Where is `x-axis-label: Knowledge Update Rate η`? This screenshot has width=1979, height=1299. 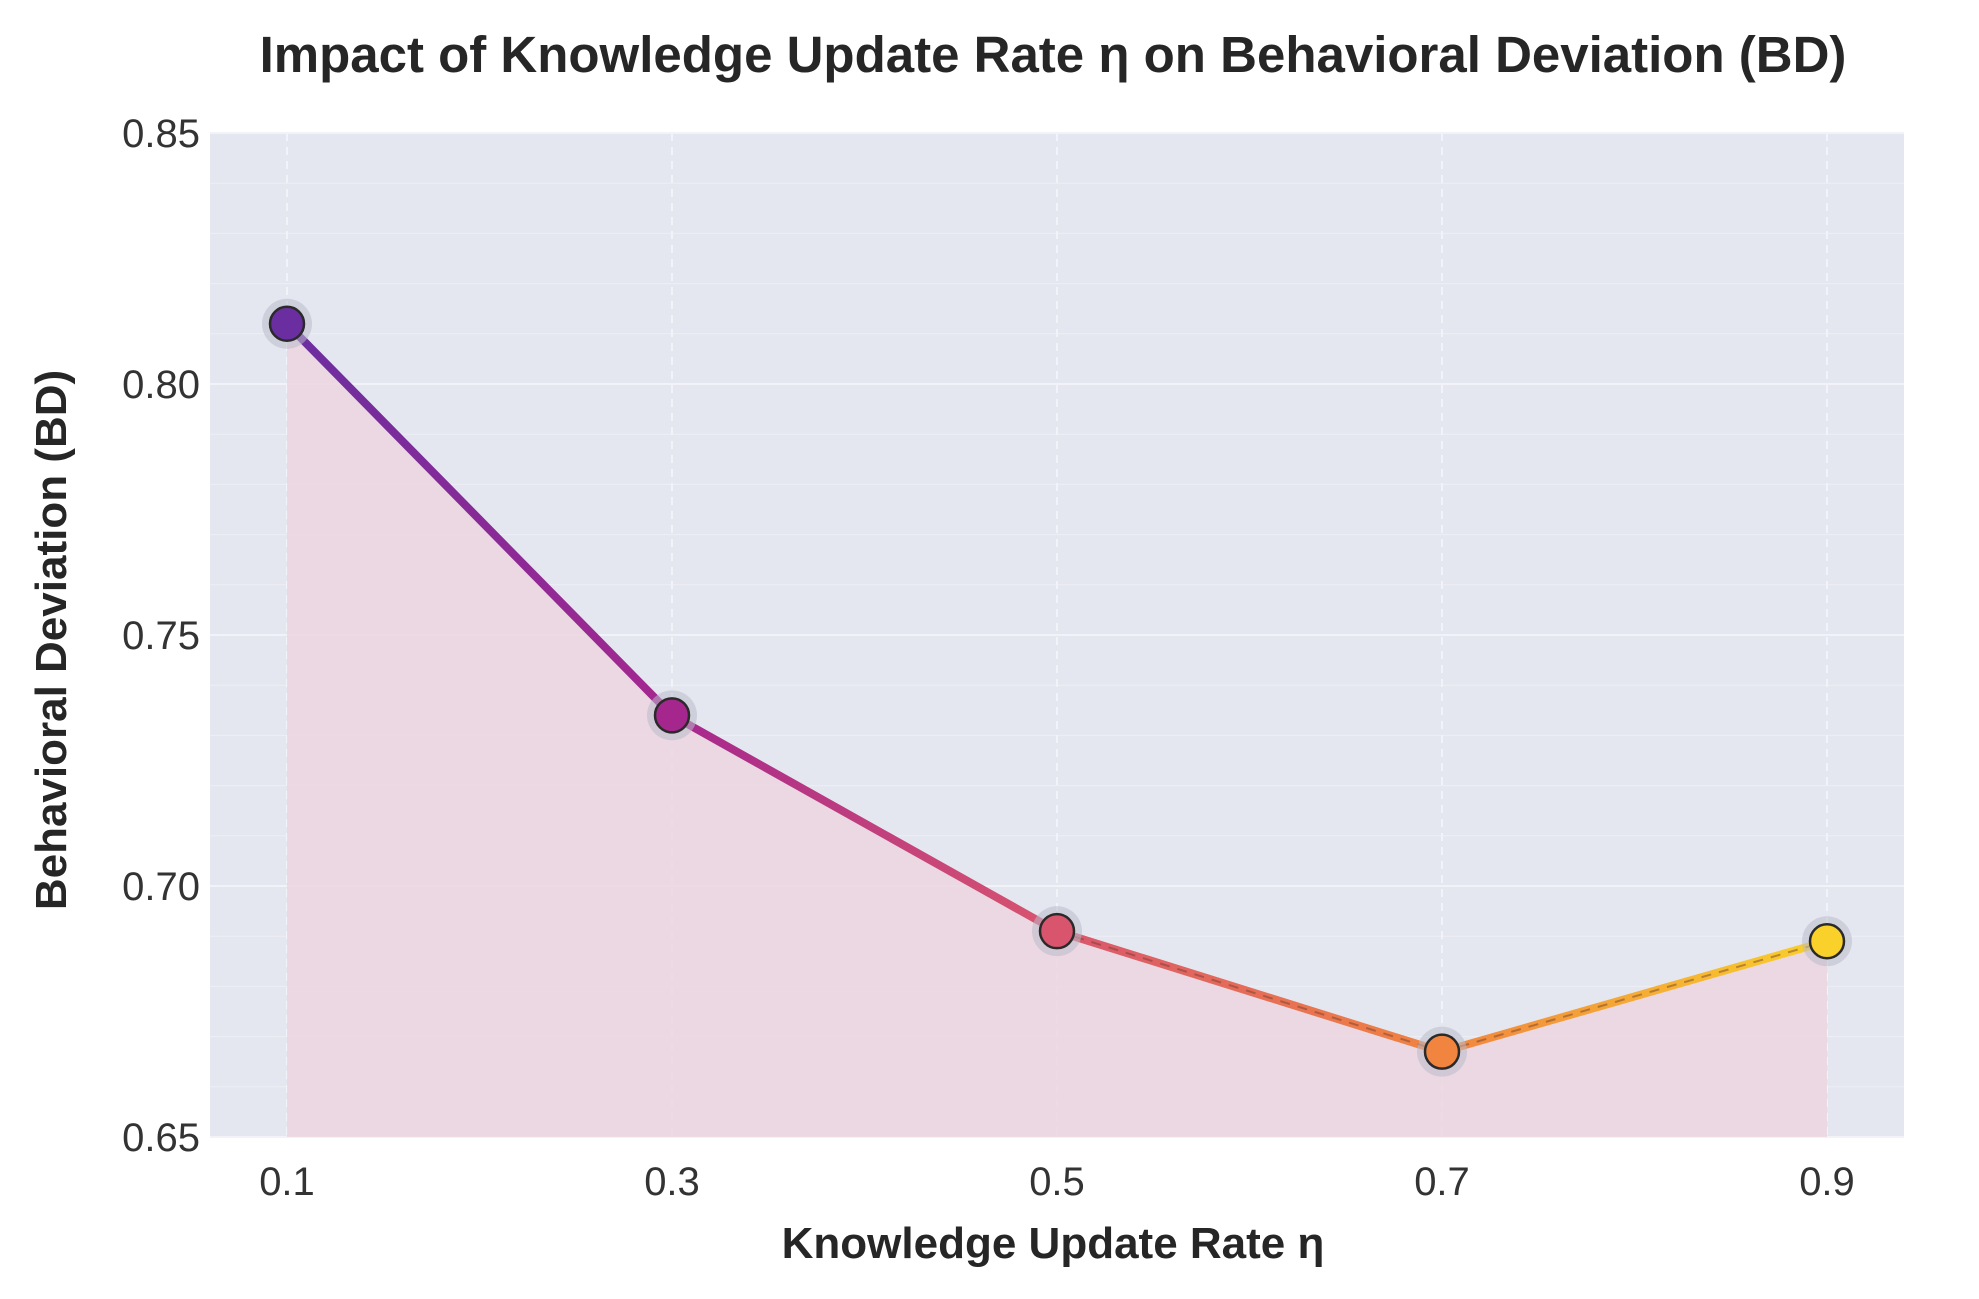 x-axis-label: Knowledge Update Rate η is located at coordinates (1053, 1243).